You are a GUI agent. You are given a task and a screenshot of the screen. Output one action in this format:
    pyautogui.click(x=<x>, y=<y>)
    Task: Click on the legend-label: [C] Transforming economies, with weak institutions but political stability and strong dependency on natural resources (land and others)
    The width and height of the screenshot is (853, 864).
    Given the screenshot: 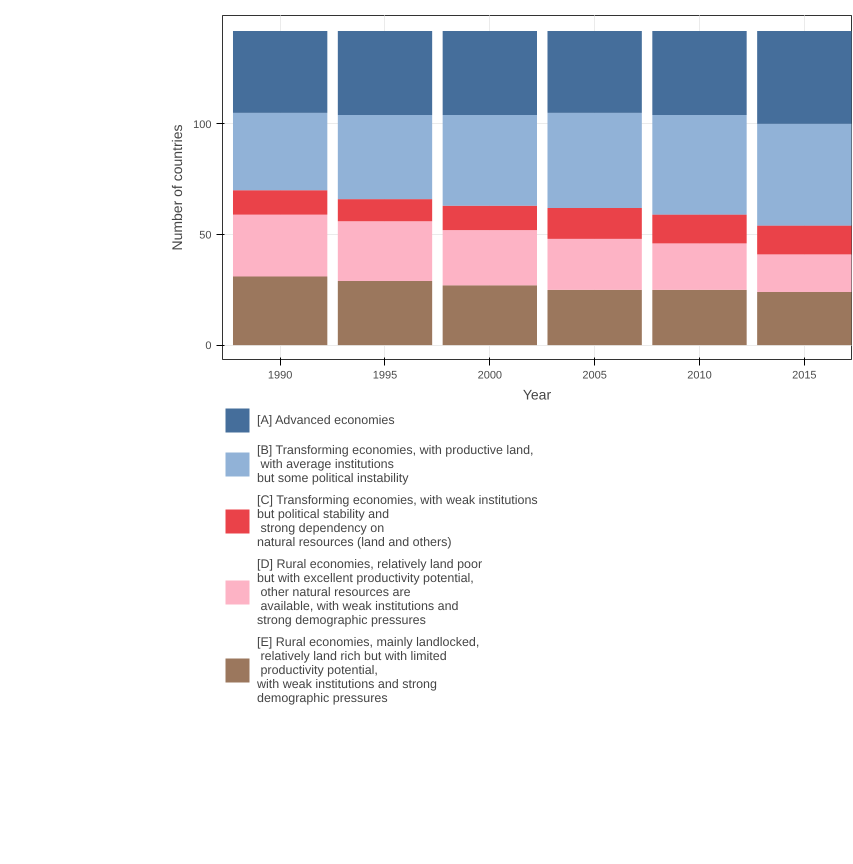 What is the action you would take?
    pyautogui.click(x=397, y=521)
    